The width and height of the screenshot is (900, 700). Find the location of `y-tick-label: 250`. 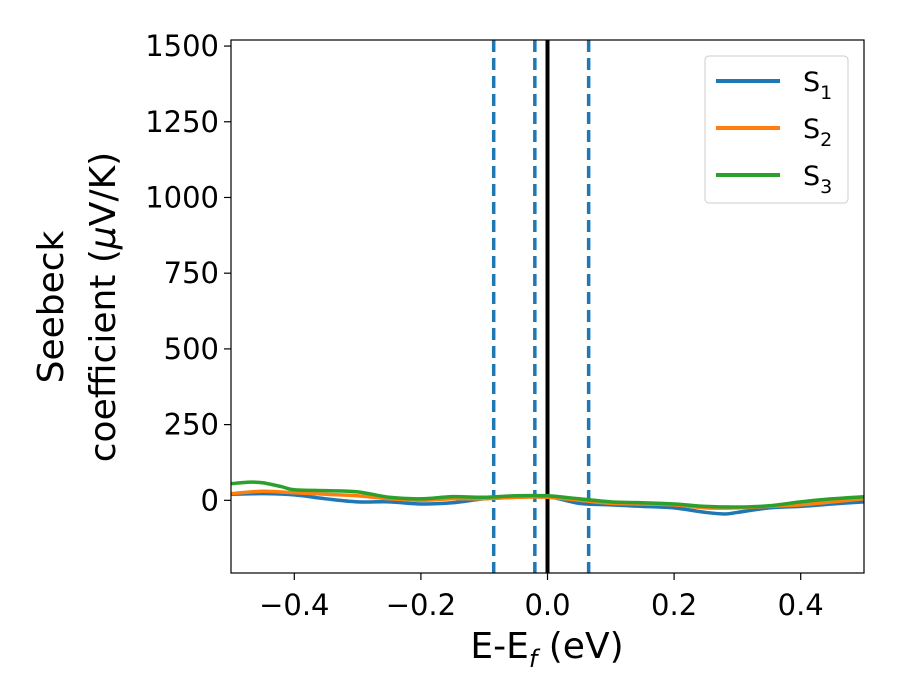

y-tick-label: 250 is located at coordinates (191, 425).